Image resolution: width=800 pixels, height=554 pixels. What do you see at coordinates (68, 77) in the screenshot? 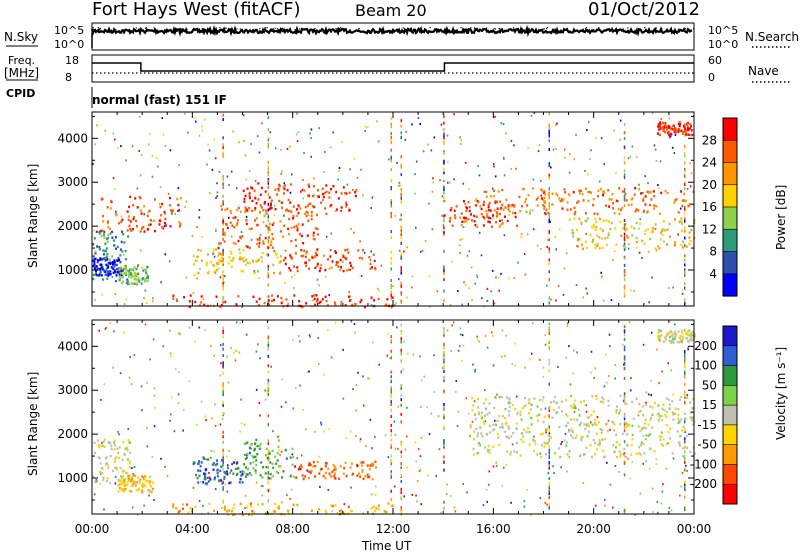
I see `freq-tick-bottom: 8` at bounding box center [68, 77].